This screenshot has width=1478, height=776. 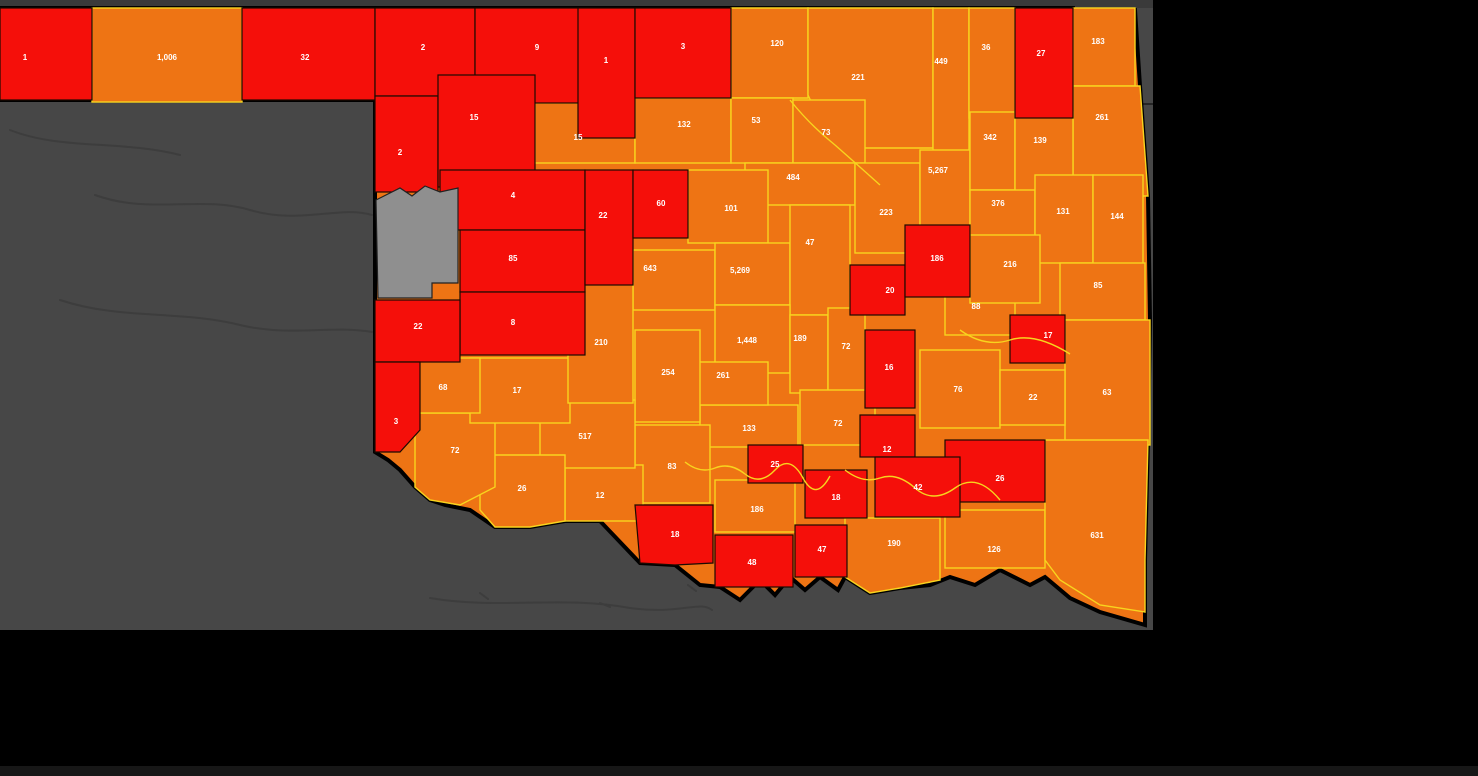 I want to click on county-value-label-c20: 73, so click(x=826, y=132).